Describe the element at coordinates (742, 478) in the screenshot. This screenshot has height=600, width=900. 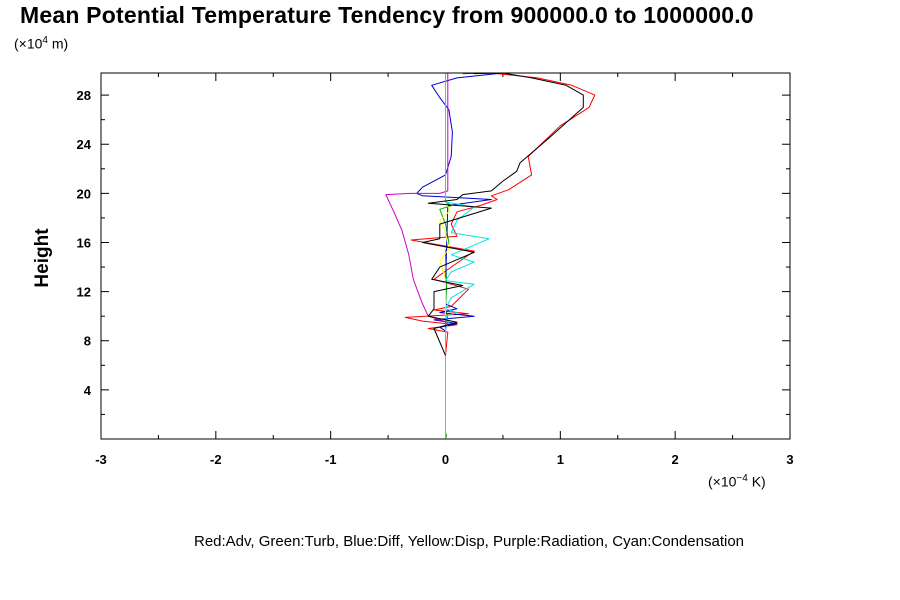
I see `x-unit-exponent: −4` at that location.